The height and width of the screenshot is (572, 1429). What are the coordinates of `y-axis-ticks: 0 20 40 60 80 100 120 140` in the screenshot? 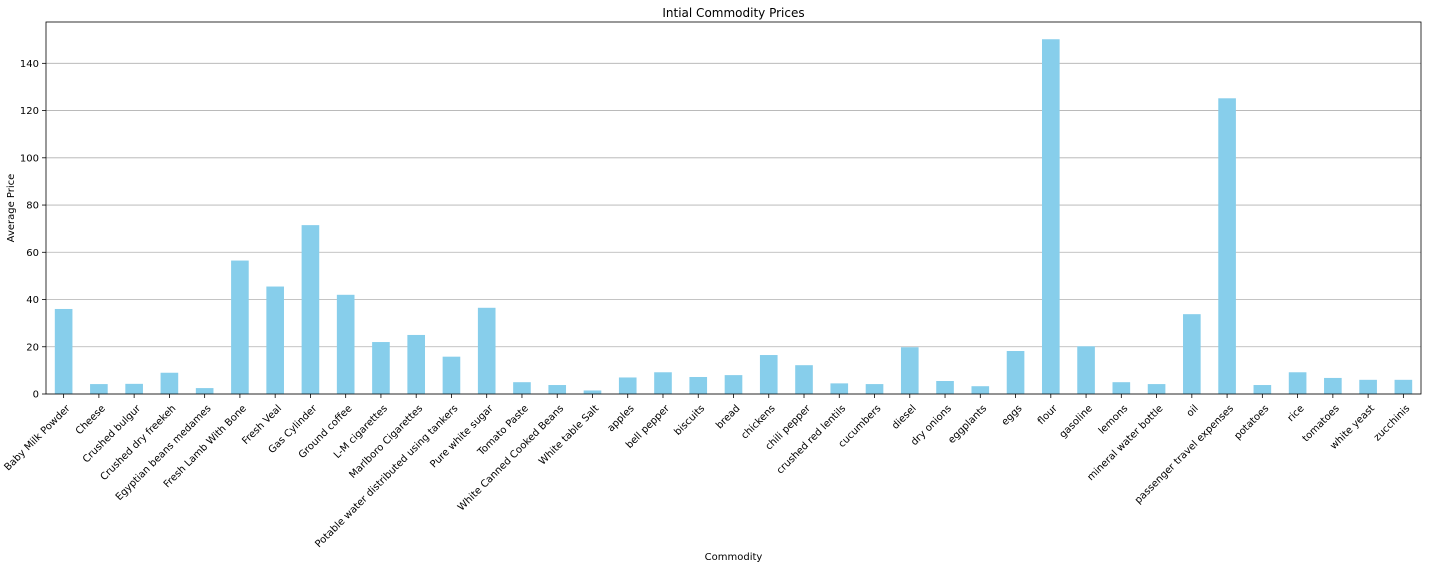 It's located at (33, 230).